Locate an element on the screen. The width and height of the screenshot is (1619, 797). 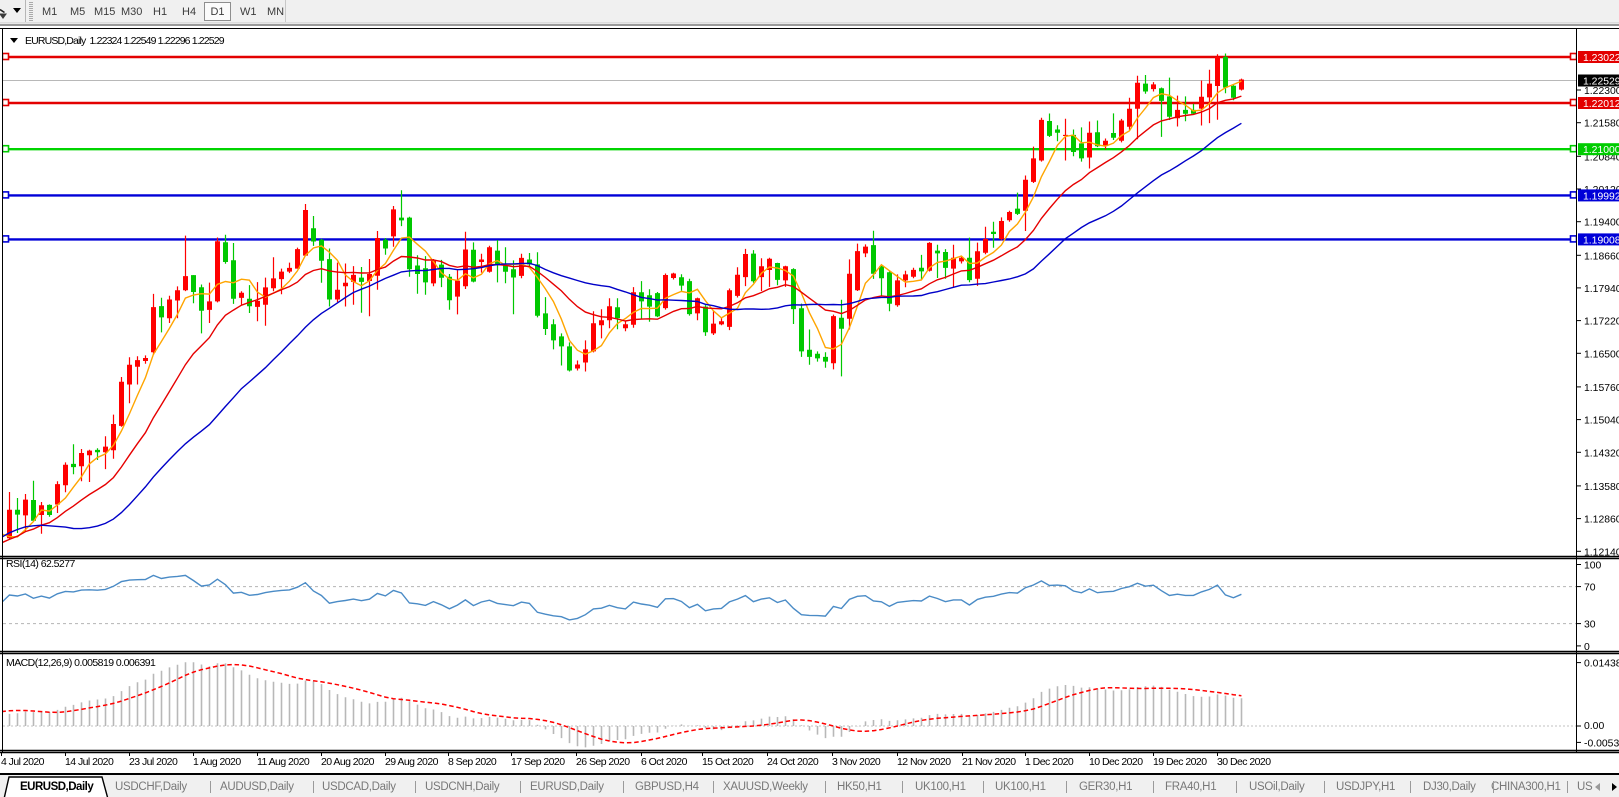
svg-text: 3 Nov 2020 is located at coordinates (856, 762).